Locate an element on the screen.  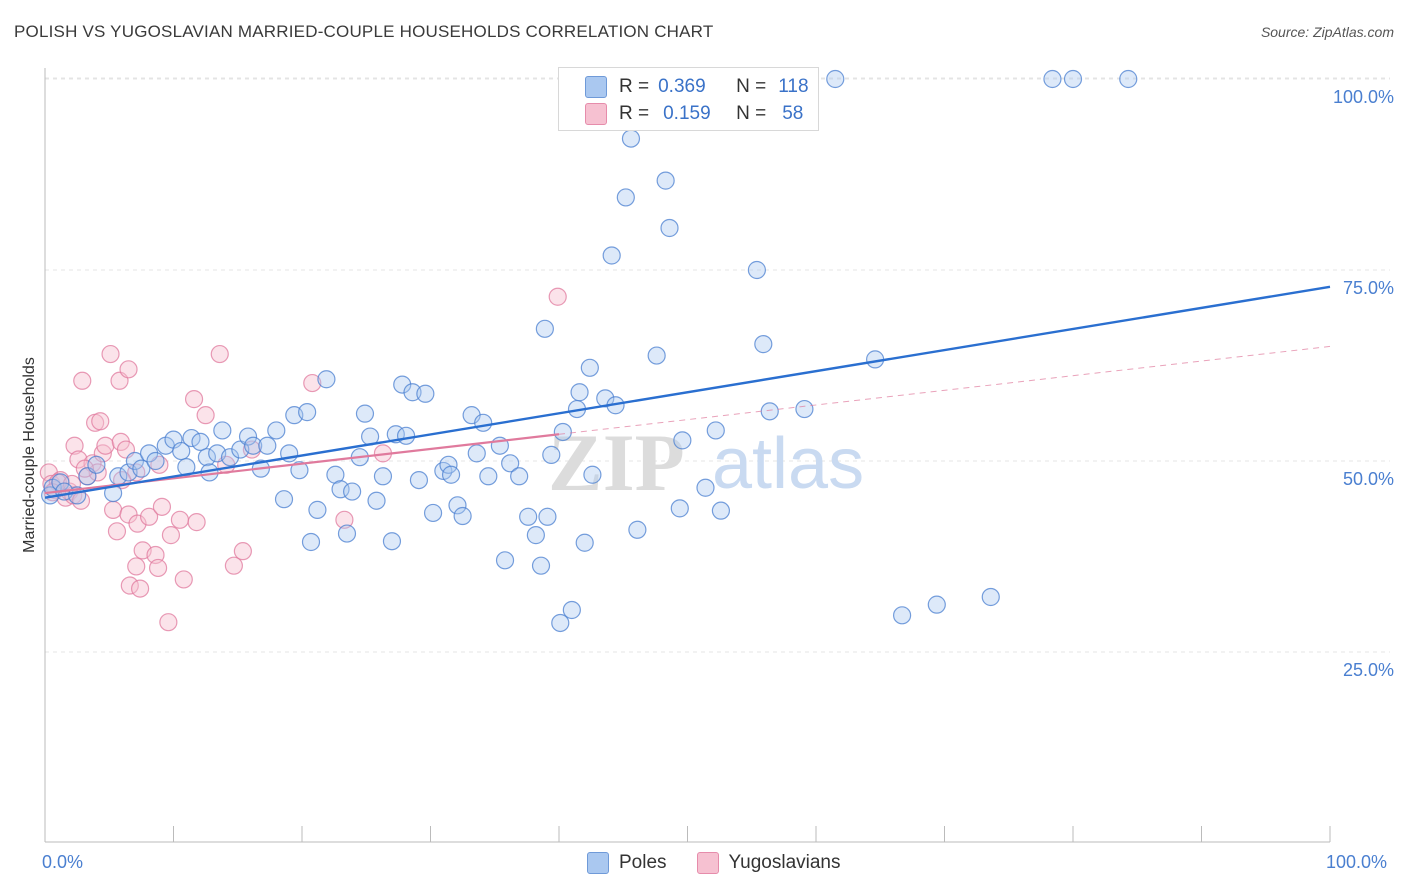
legend-yugoslavians-label: Yugoslavians is located at coordinates (784, 862).